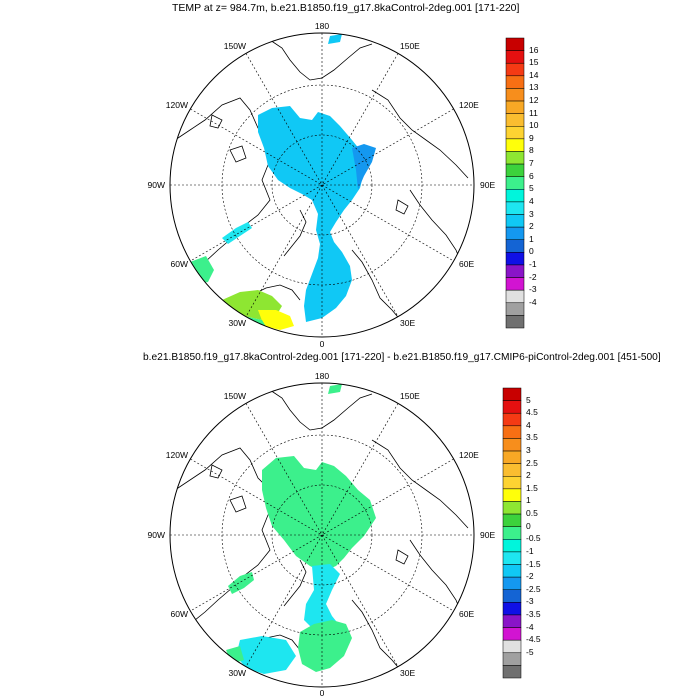 The image size is (700, 700). I want to click on top-baffin-region, so click(237, 233).